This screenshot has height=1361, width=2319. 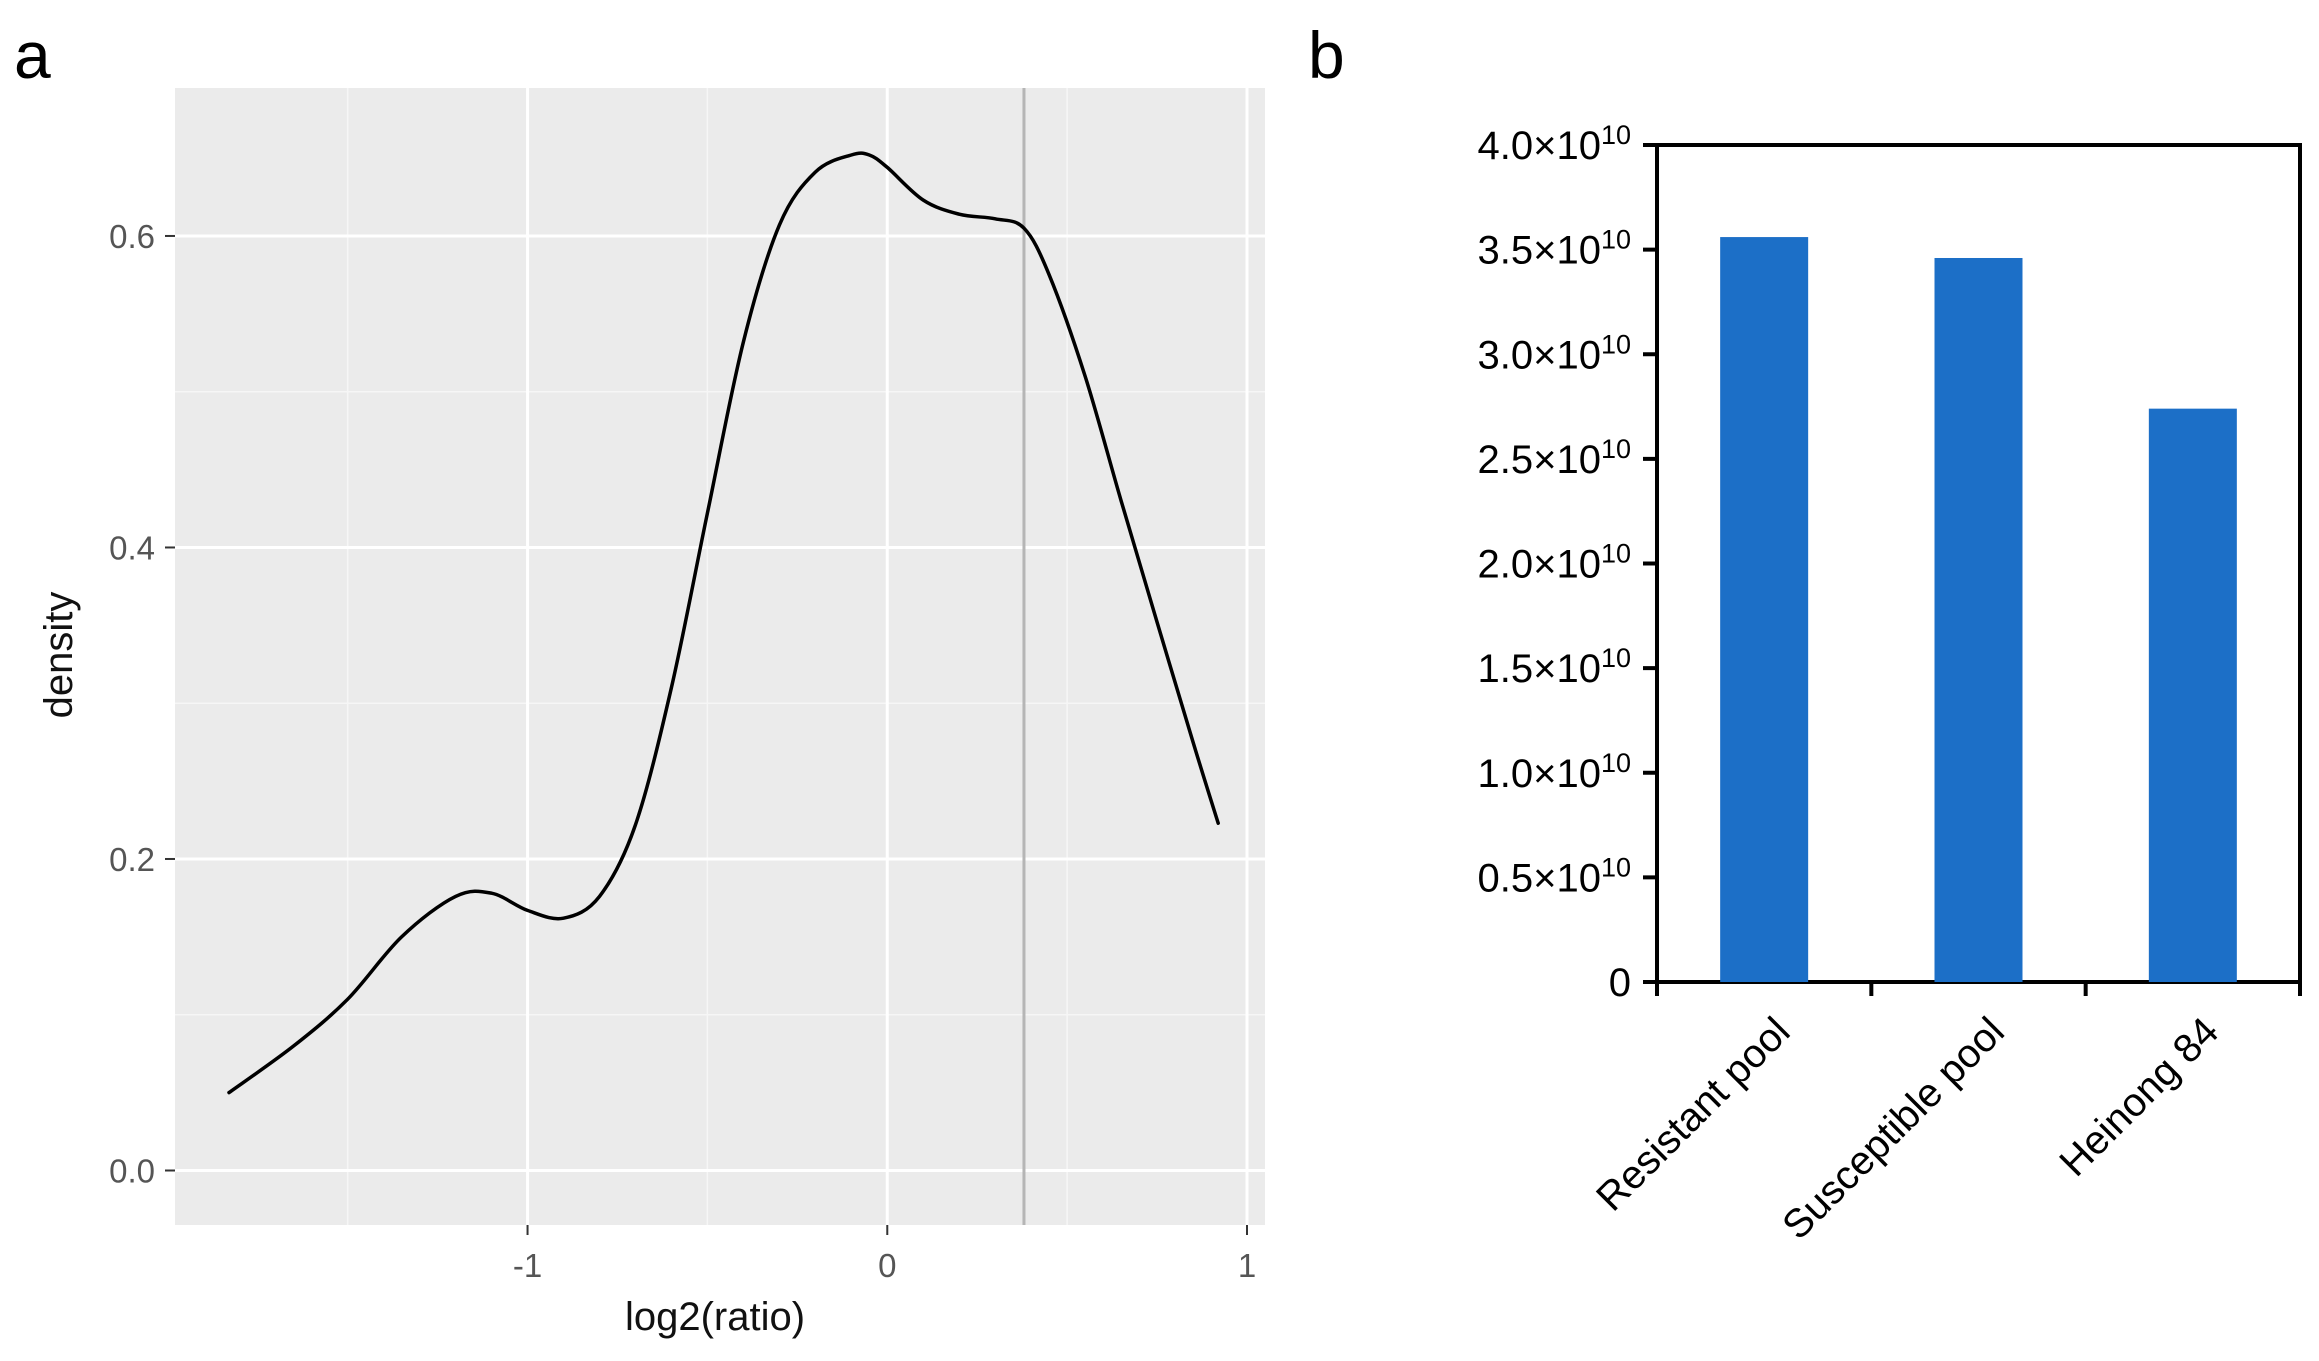 I want to click on density-chart-xtick-label-0: -1, so click(x=527, y=1265).